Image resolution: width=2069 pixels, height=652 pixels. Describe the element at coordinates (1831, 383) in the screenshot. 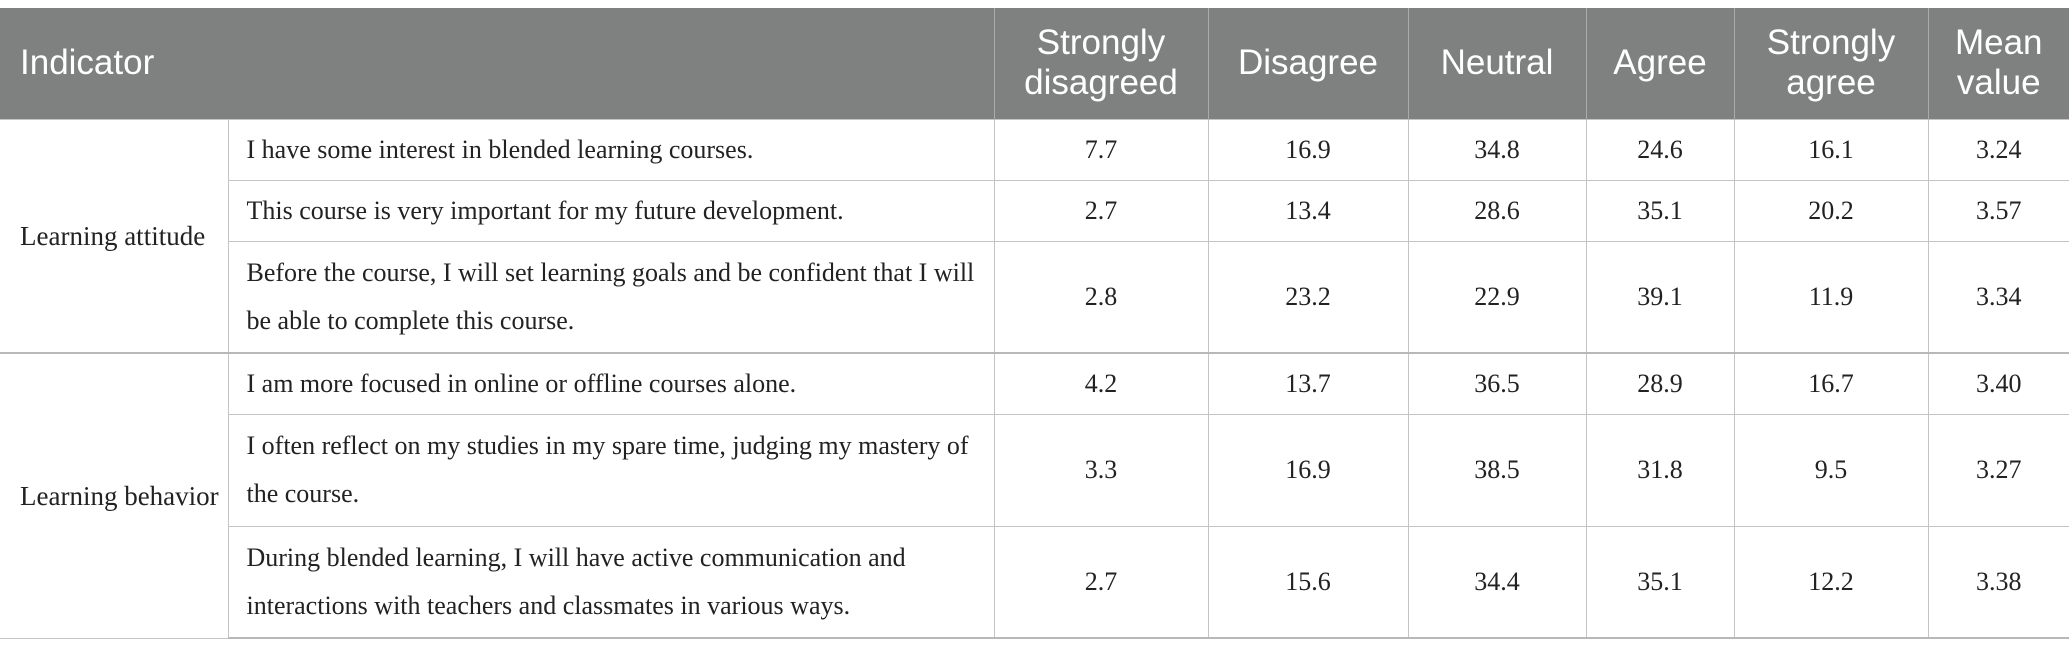

I see `cell-strongly-agree: 16.7` at that location.